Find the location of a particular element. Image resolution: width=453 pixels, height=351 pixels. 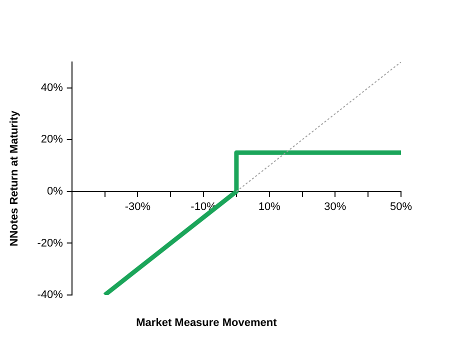

y-tick-label: 0% is located at coordinates (55, 191).